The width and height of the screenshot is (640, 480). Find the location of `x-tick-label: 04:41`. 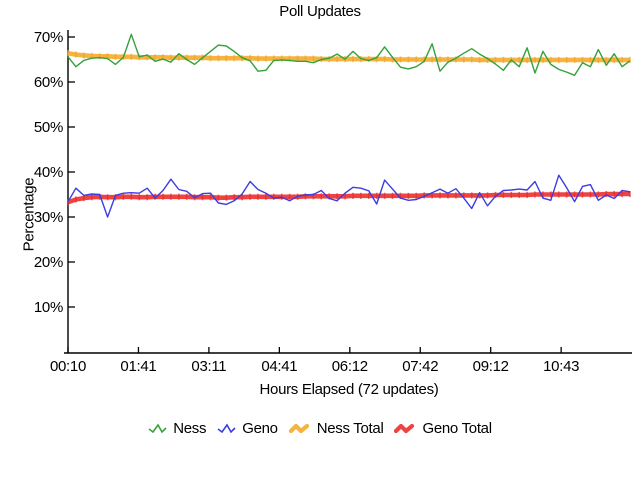

x-tick-label: 04:41 is located at coordinates (279, 366).